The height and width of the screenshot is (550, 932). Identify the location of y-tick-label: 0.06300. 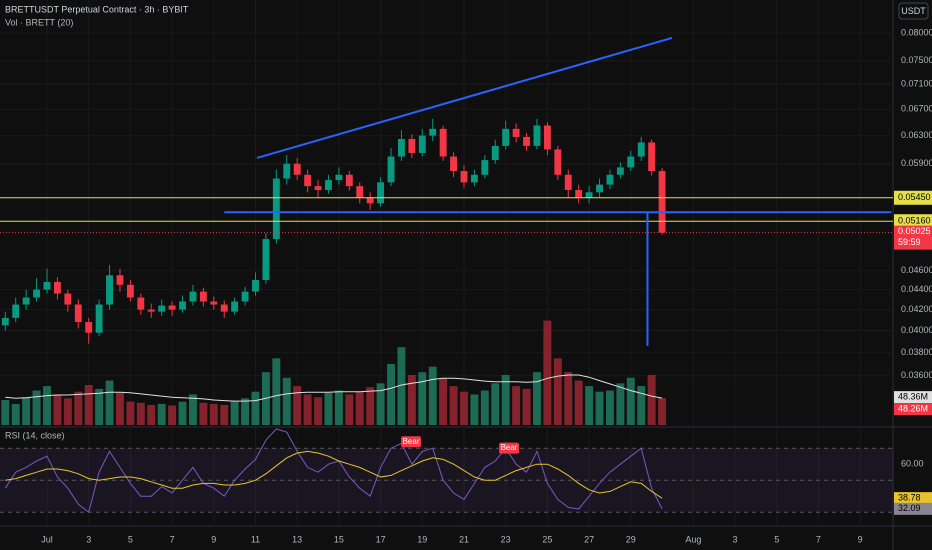
(916, 135).